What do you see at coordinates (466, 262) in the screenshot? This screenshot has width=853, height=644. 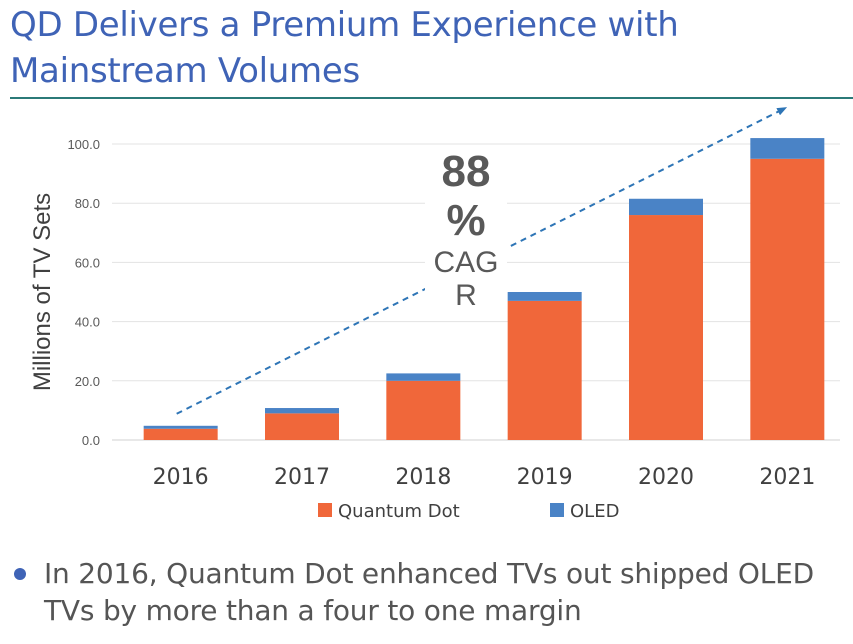 I see `cagr-label-line1: CAG` at bounding box center [466, 262].